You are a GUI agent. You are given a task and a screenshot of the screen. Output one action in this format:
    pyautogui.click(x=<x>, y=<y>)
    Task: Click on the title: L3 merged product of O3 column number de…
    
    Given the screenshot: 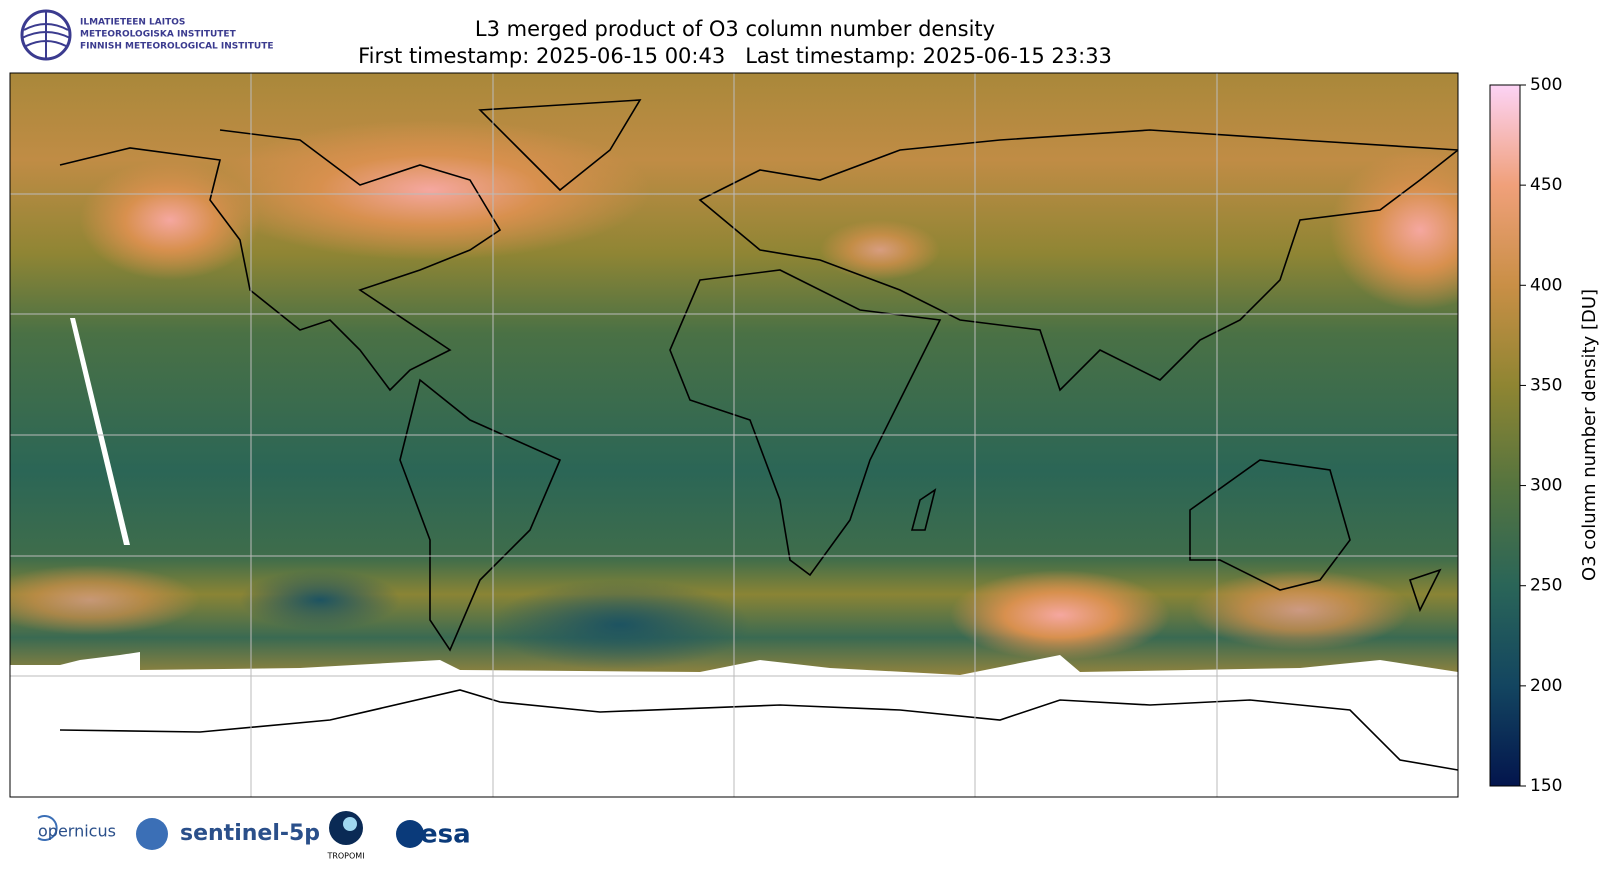 What is the action you would take?
    pyautogui.click(x=735, y=29)
    